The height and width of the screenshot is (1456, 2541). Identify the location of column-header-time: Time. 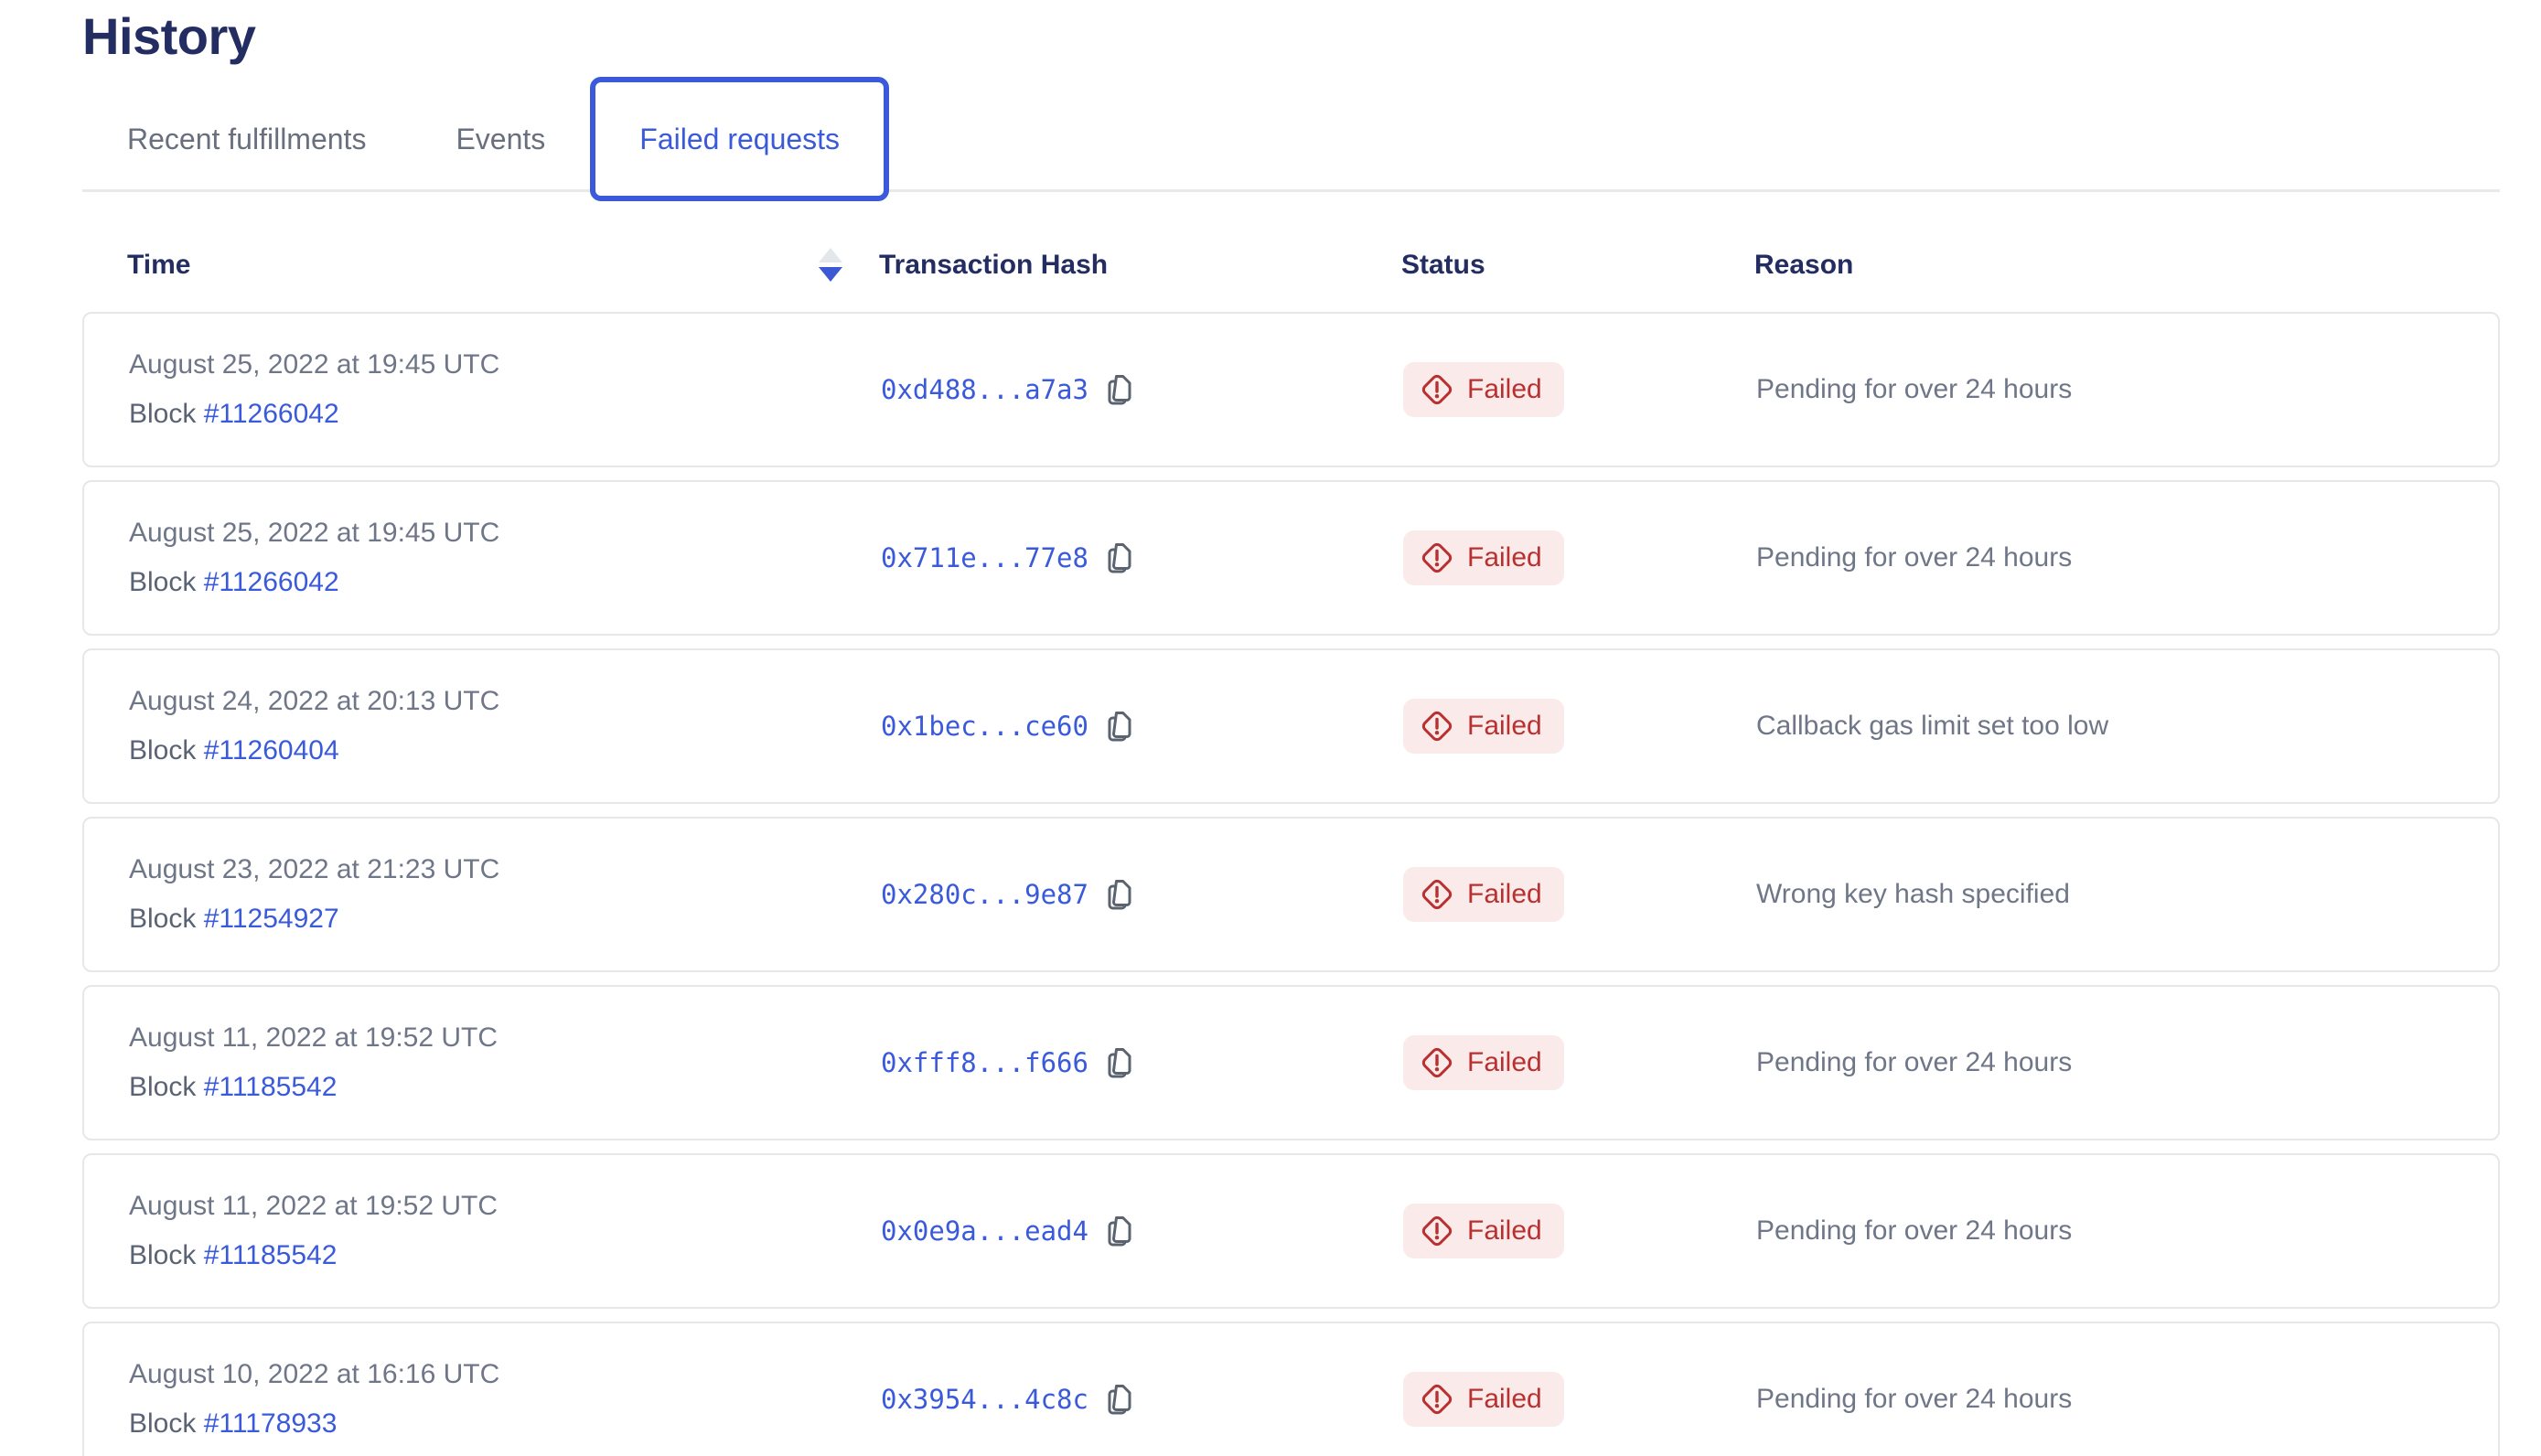
(481, 265).